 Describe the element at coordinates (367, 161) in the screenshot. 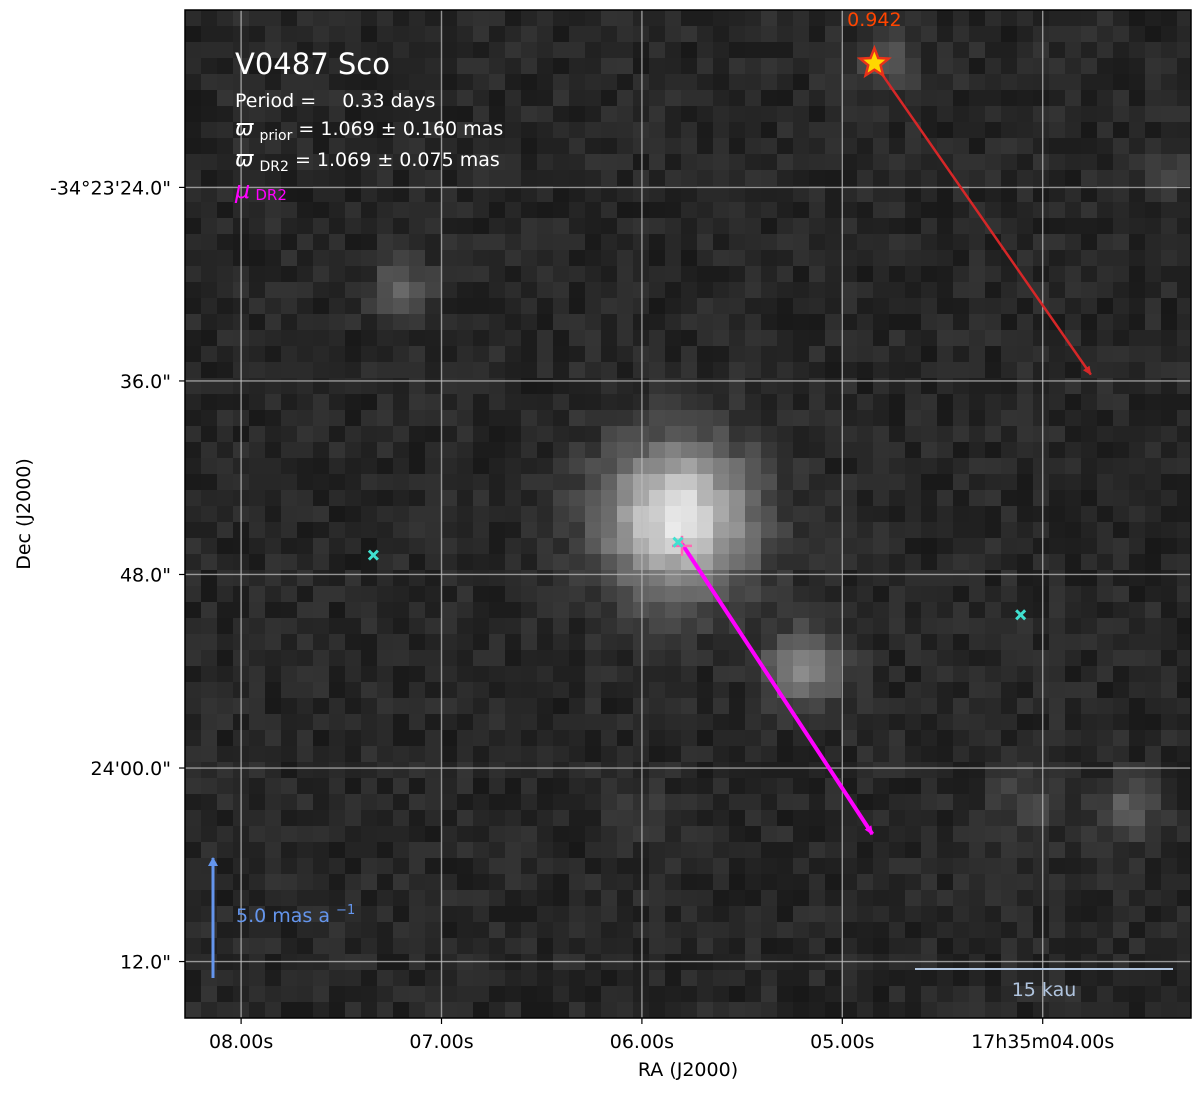

I see `parallax-dr2-label: ϖ DR2 = 1.069 ± 0.075 mas` at that location.